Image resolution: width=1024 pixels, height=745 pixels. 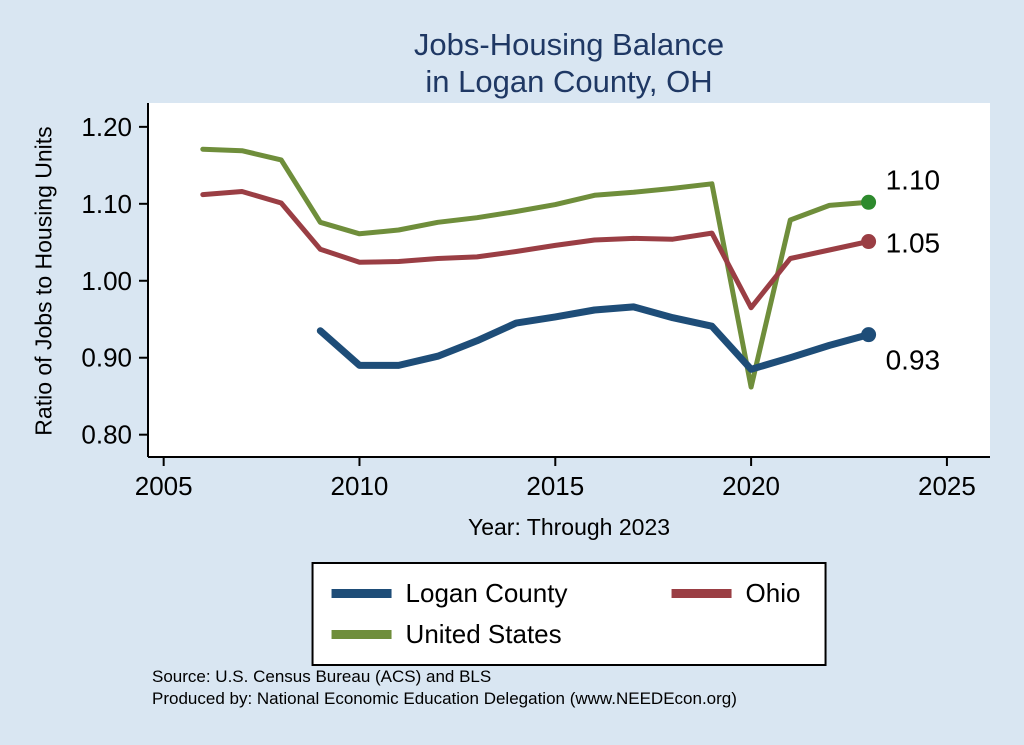 What do you see at coordinates (536, 250) in the screenshot?
I see `series-line-ohio` at bounding box center [536, 250].